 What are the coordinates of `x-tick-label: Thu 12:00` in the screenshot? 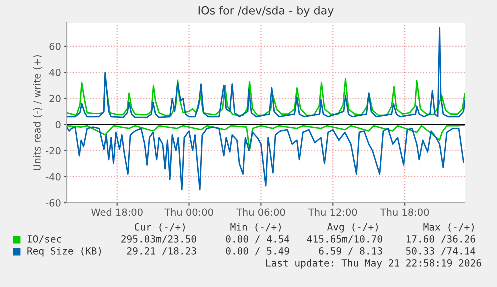 It's located at (333, 212).